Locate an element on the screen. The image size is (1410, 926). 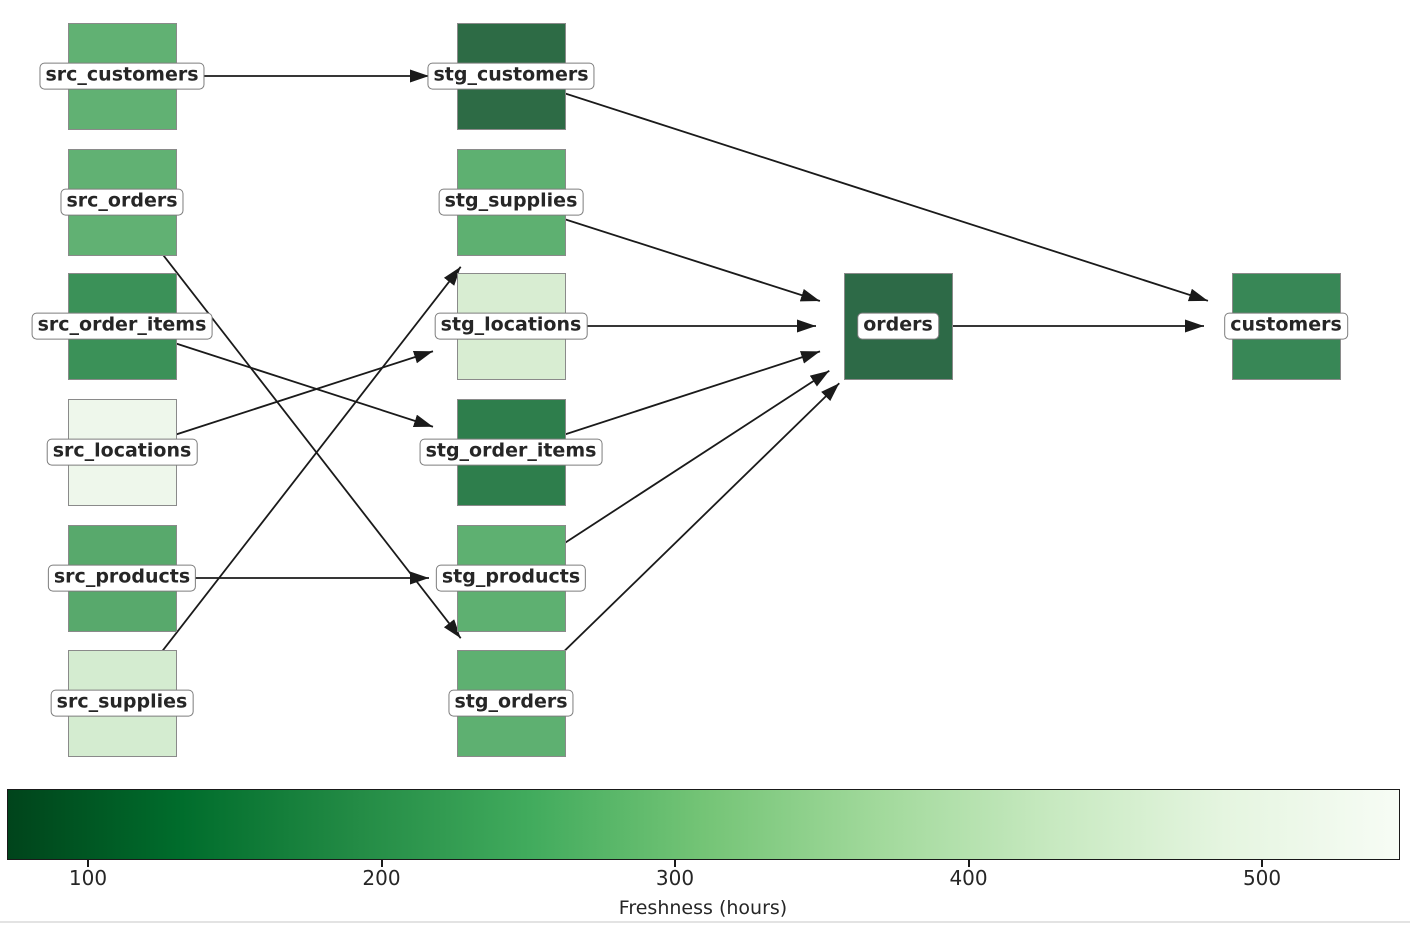
node-label-src_customers: src_customers is located at coordinates (122, 76).